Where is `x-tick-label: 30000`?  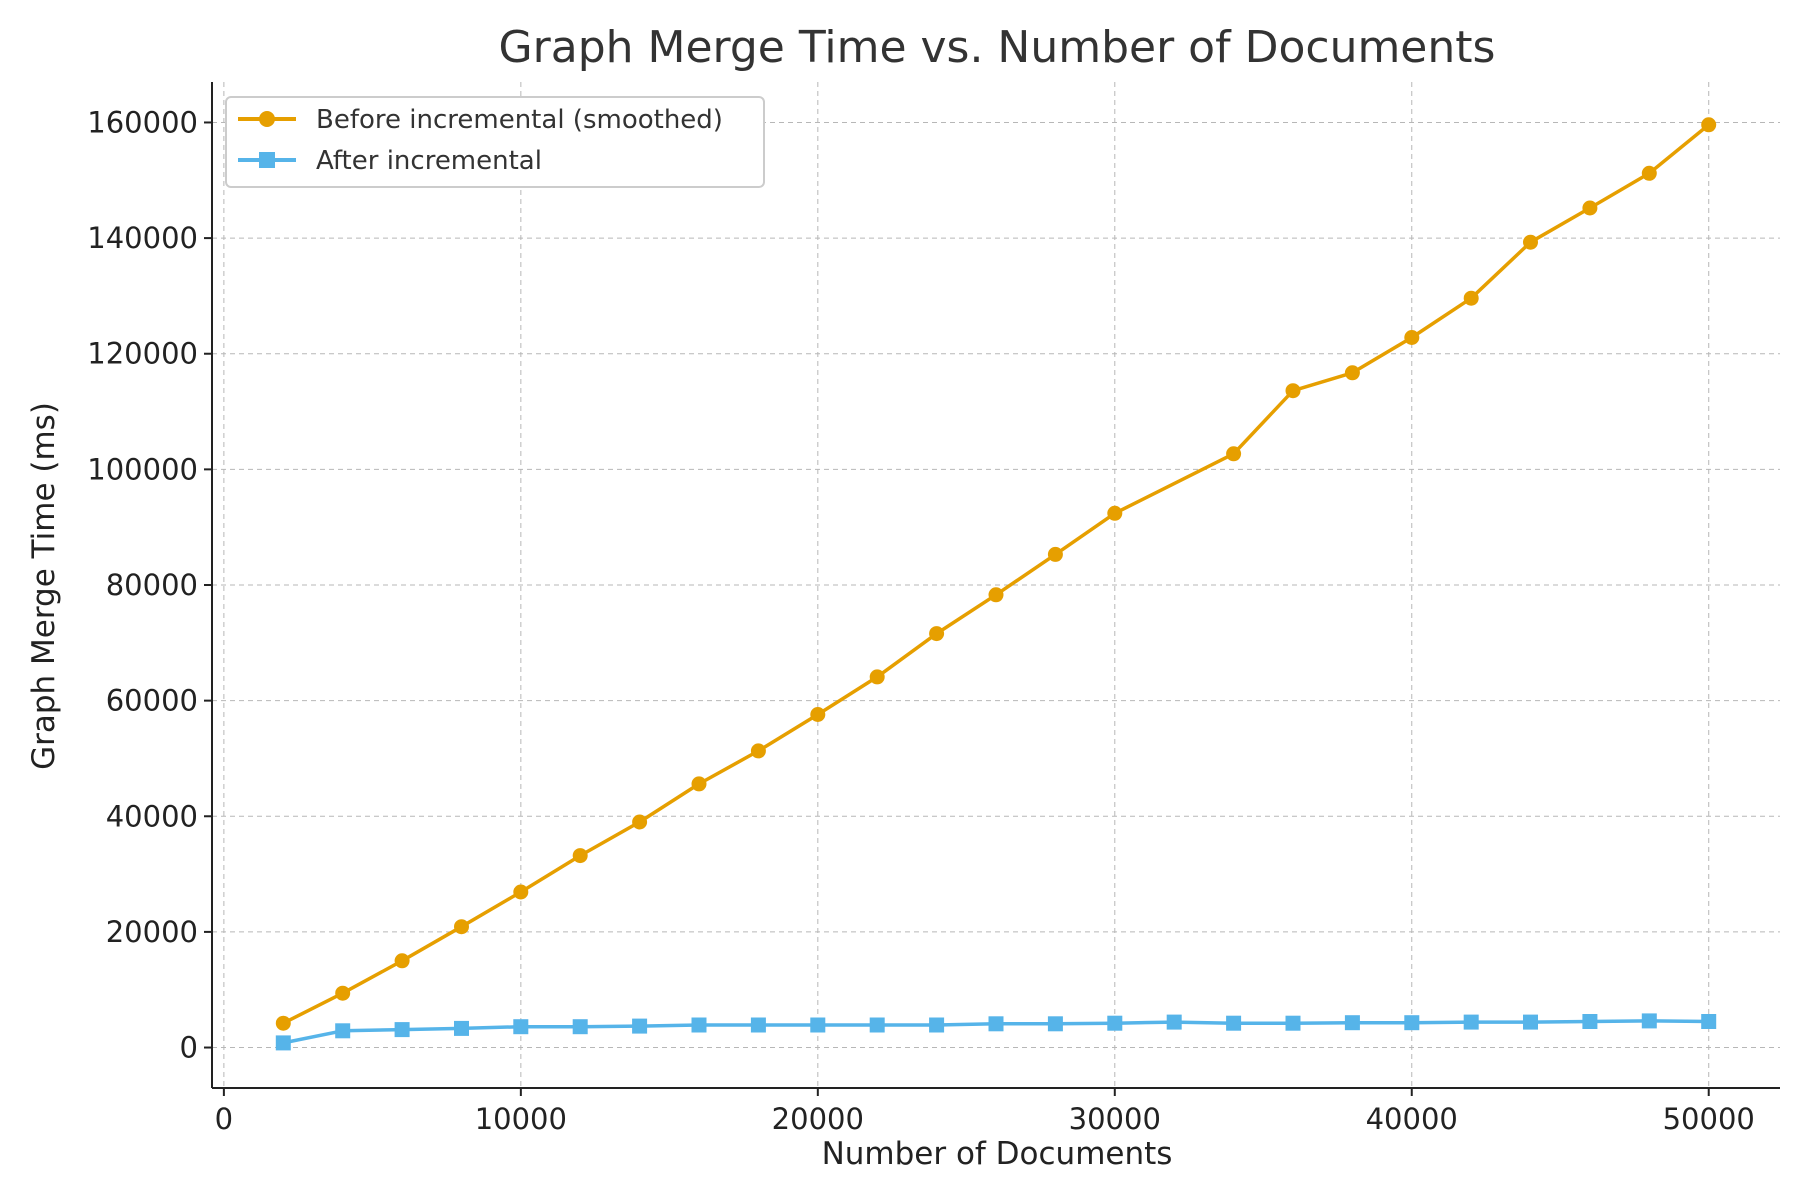 x-tick-label: 30000 is located at coordinates (1115, 1119).